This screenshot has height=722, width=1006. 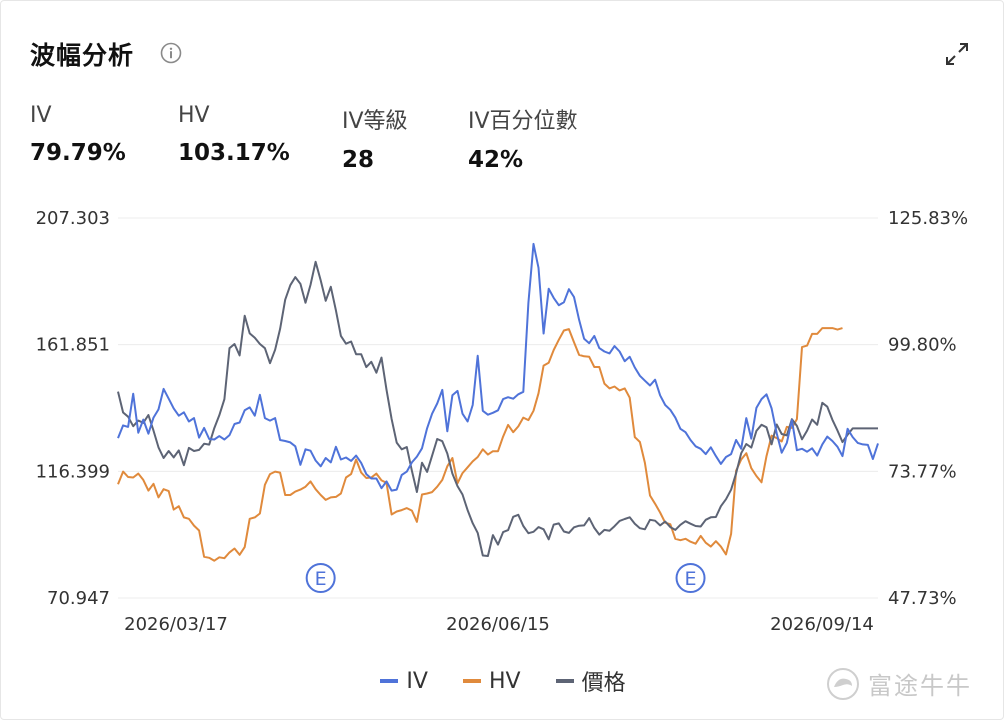 What do you see at coordinates (78, 598) in the screenshot?
I see `y-left-tick-label: 70.947` at bounding box center [78, 598].